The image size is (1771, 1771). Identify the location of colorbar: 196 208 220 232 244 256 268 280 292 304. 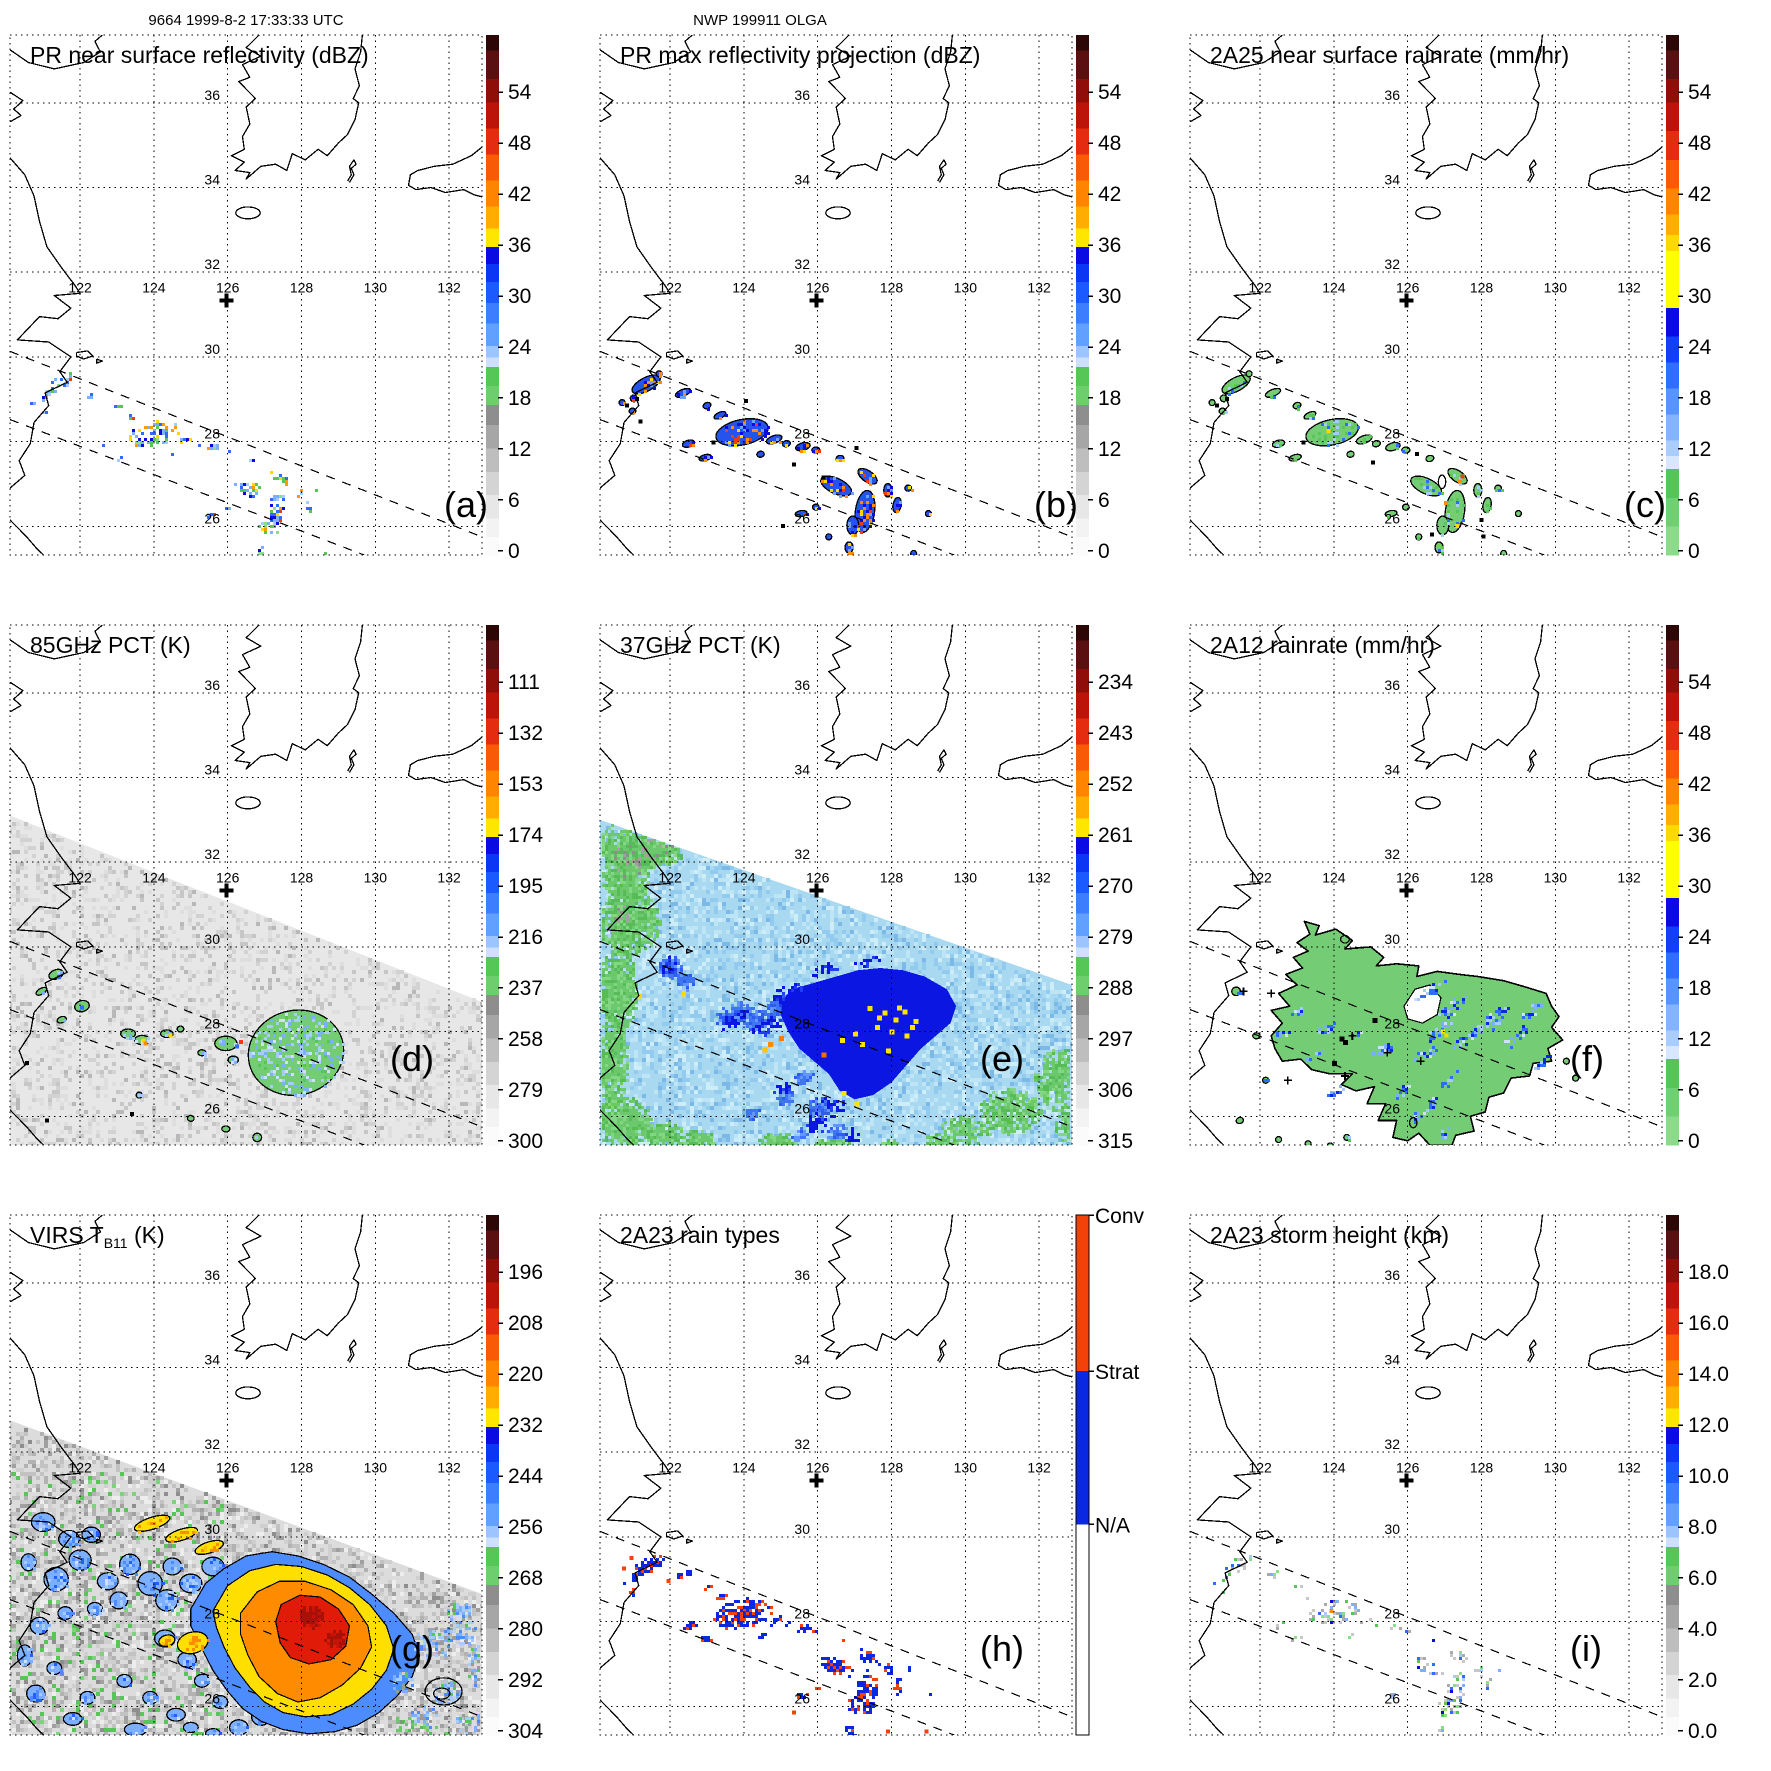
(514, 1479).